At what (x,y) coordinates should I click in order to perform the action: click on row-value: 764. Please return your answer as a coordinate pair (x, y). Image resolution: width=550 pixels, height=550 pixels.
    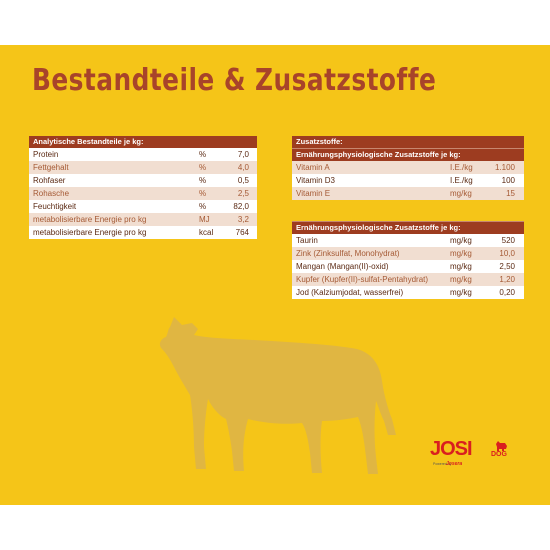
    Looking at the image, I should click on (242, 232).